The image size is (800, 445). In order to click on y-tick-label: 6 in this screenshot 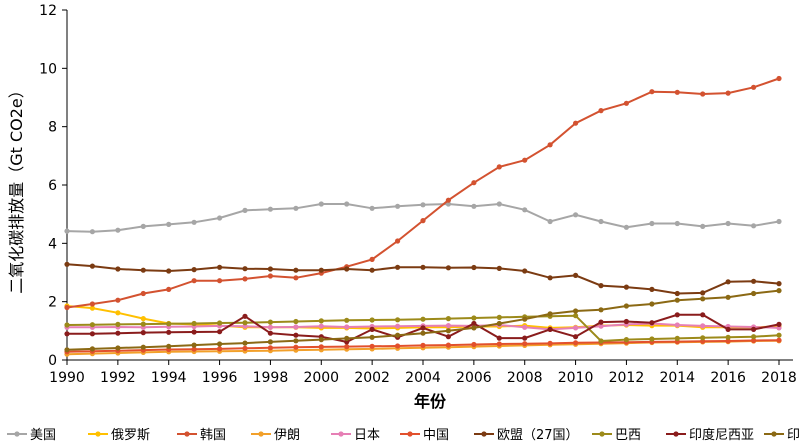, I will do `click(52, 186)`.